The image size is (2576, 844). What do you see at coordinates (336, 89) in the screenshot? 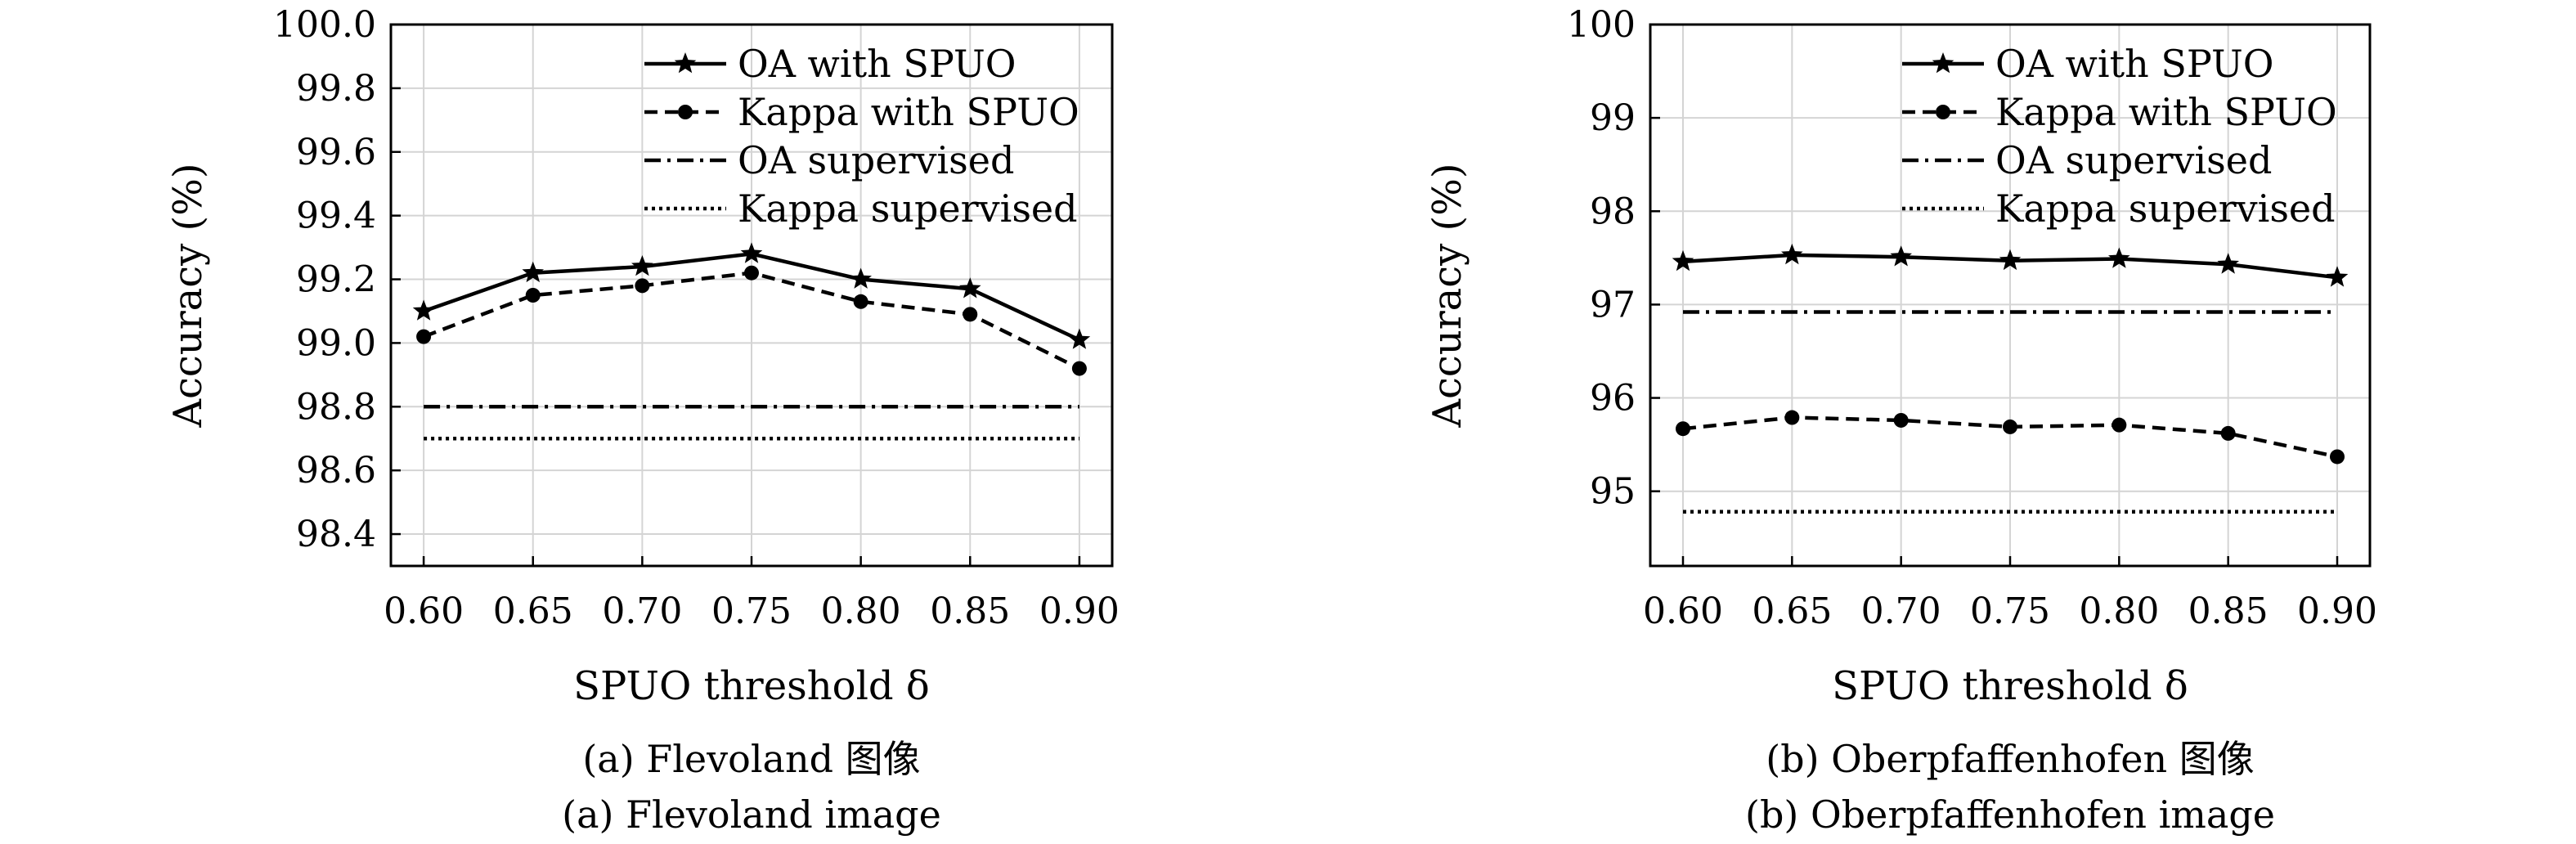
I see `y-tick-label: 99.8` at bounding box center [336, 89].